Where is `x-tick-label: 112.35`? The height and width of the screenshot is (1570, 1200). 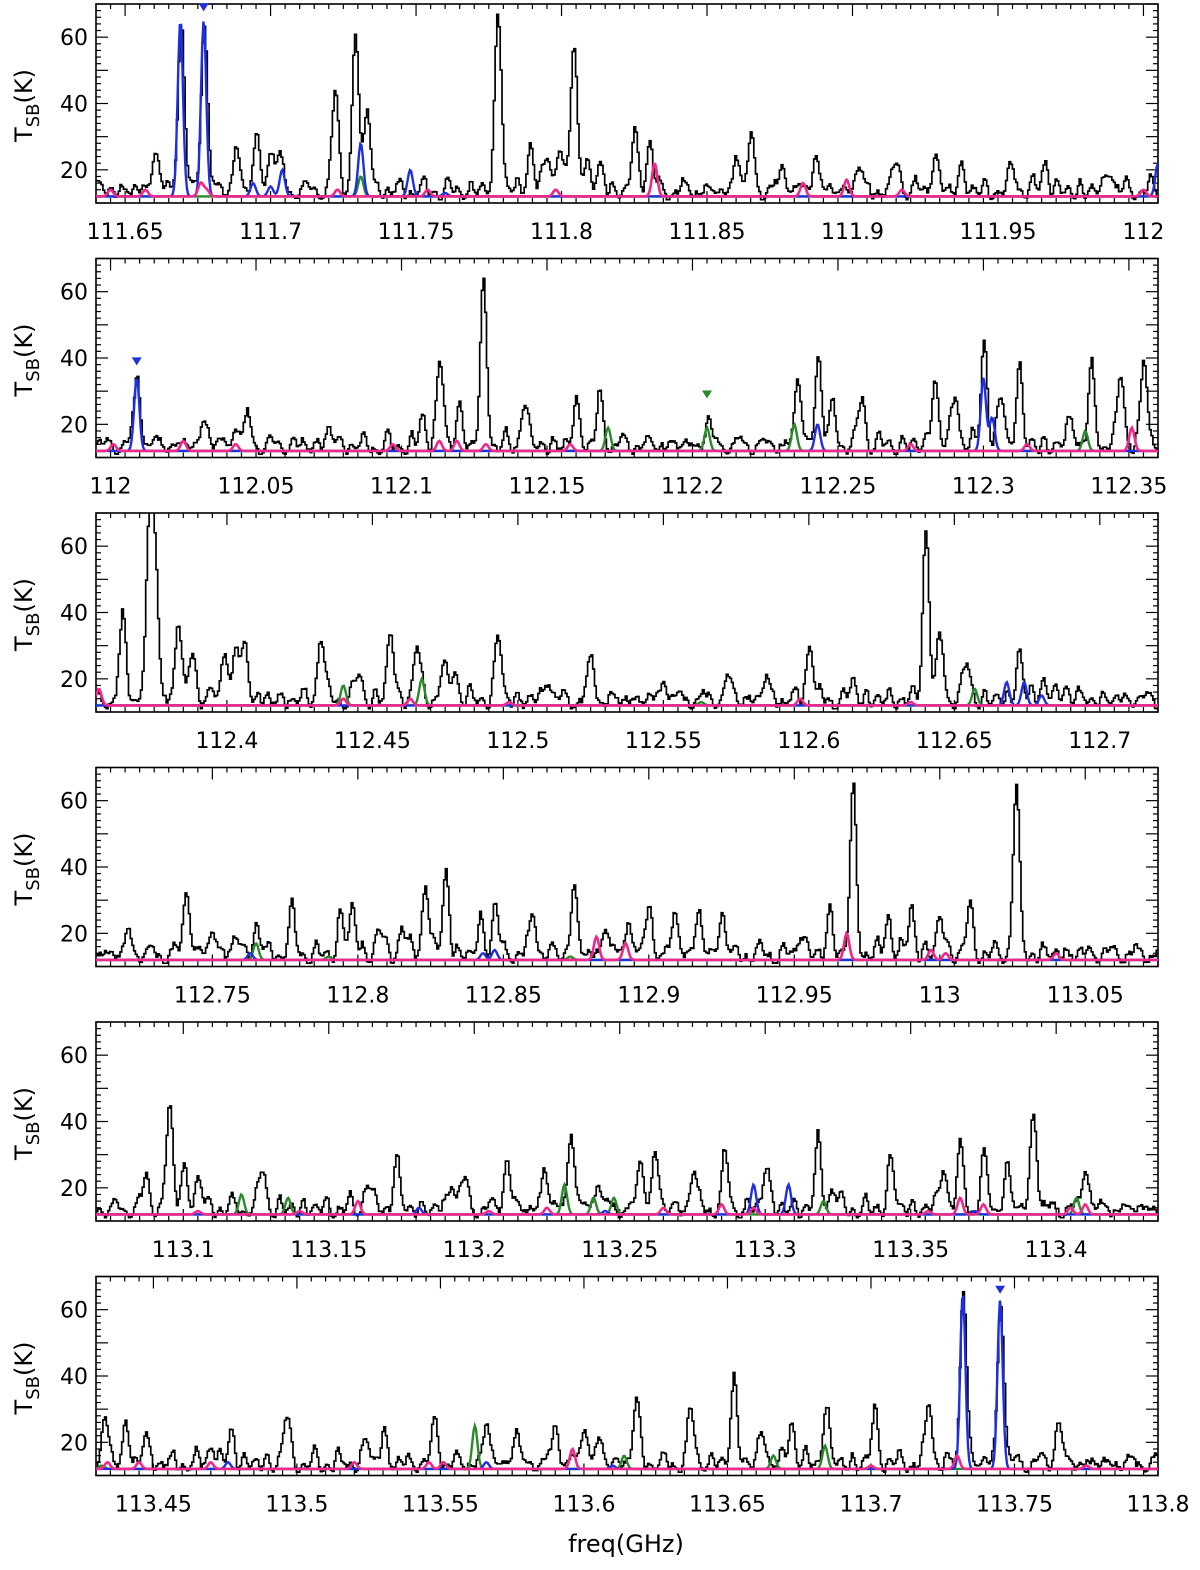
x-tick-label: 112.35 is located at coordinates (1128, 487).